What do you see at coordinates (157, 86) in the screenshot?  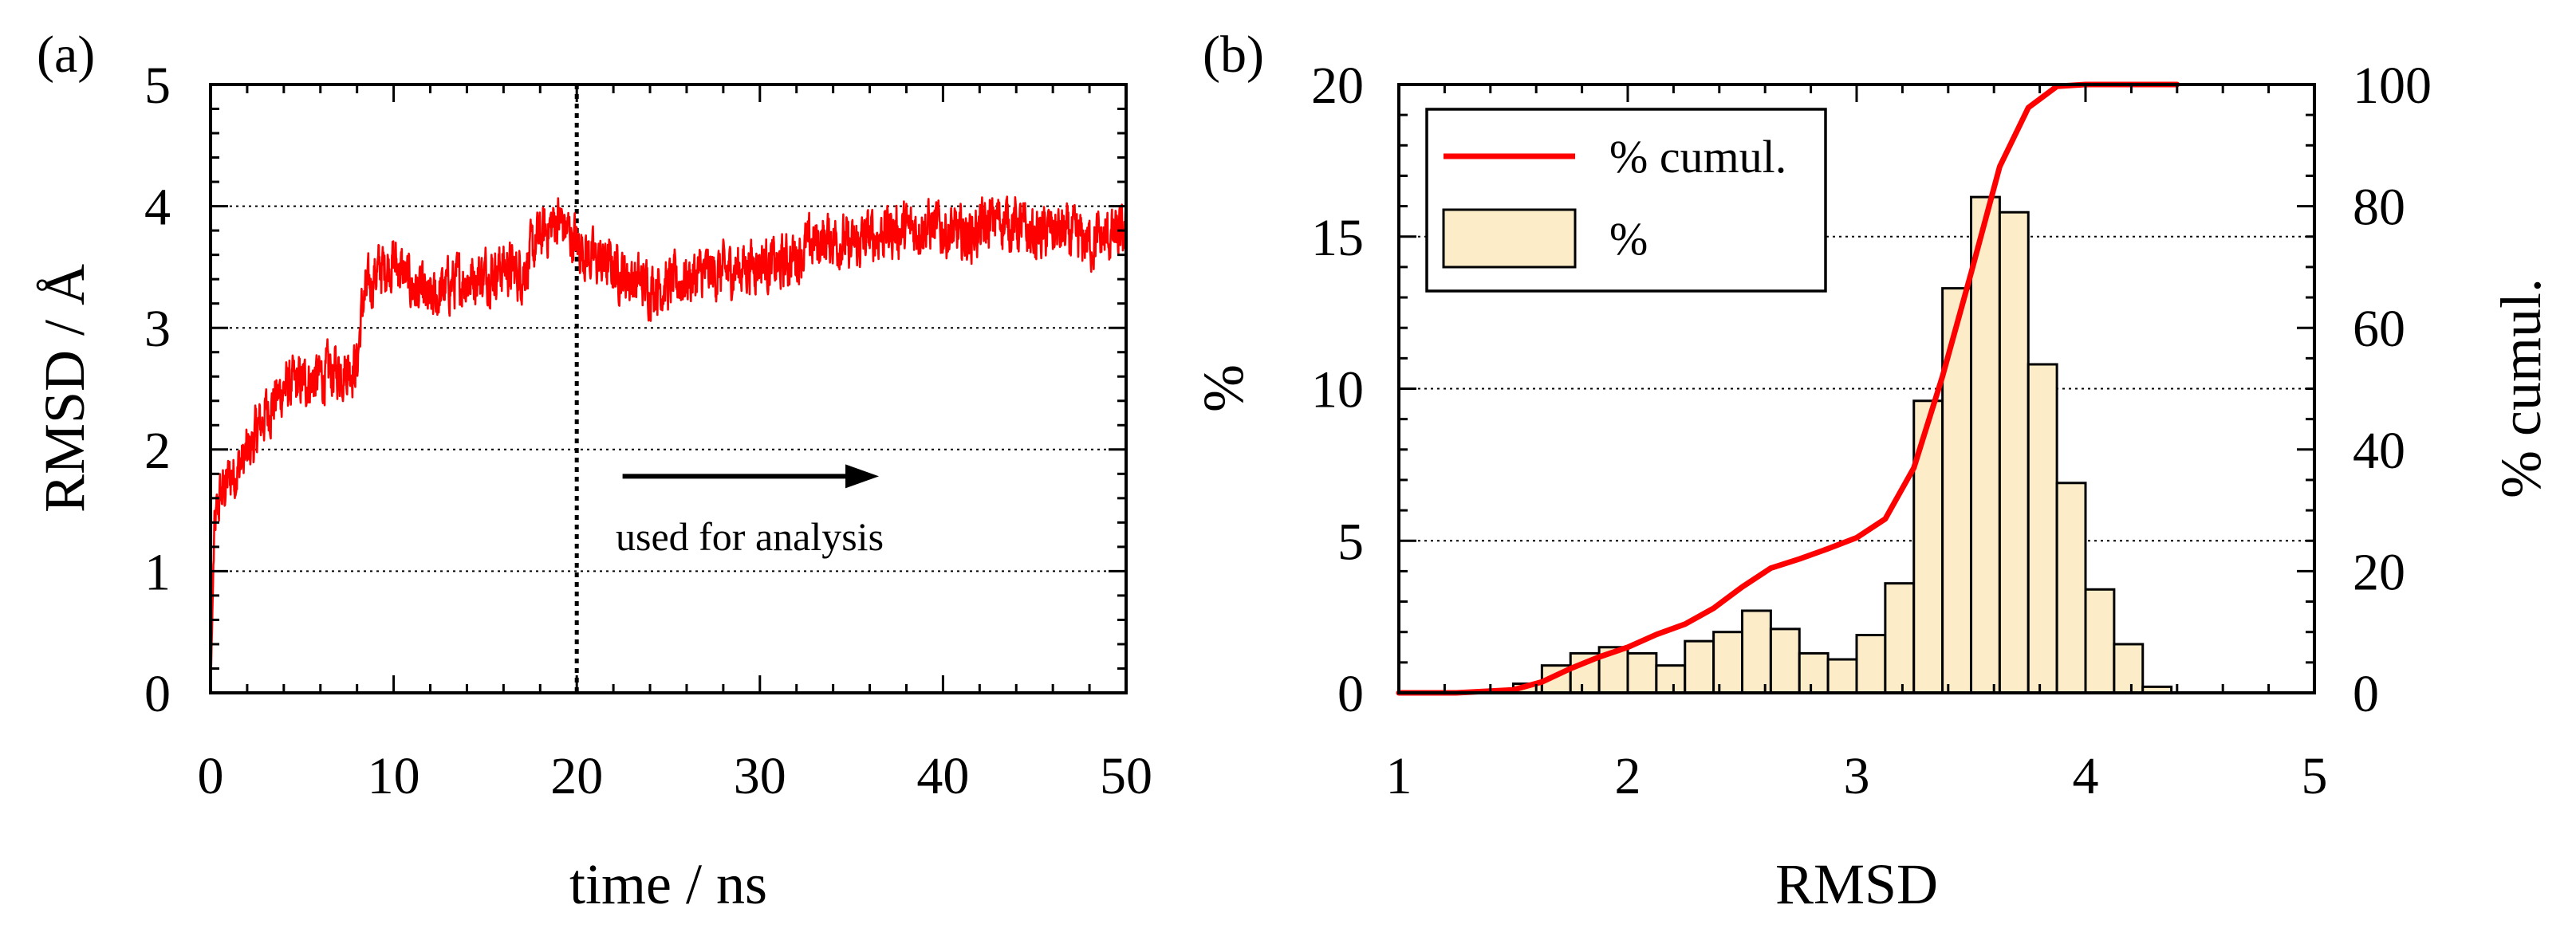 I see `panel-a-y-tick-label: 5` at bounding box center [157, 86].